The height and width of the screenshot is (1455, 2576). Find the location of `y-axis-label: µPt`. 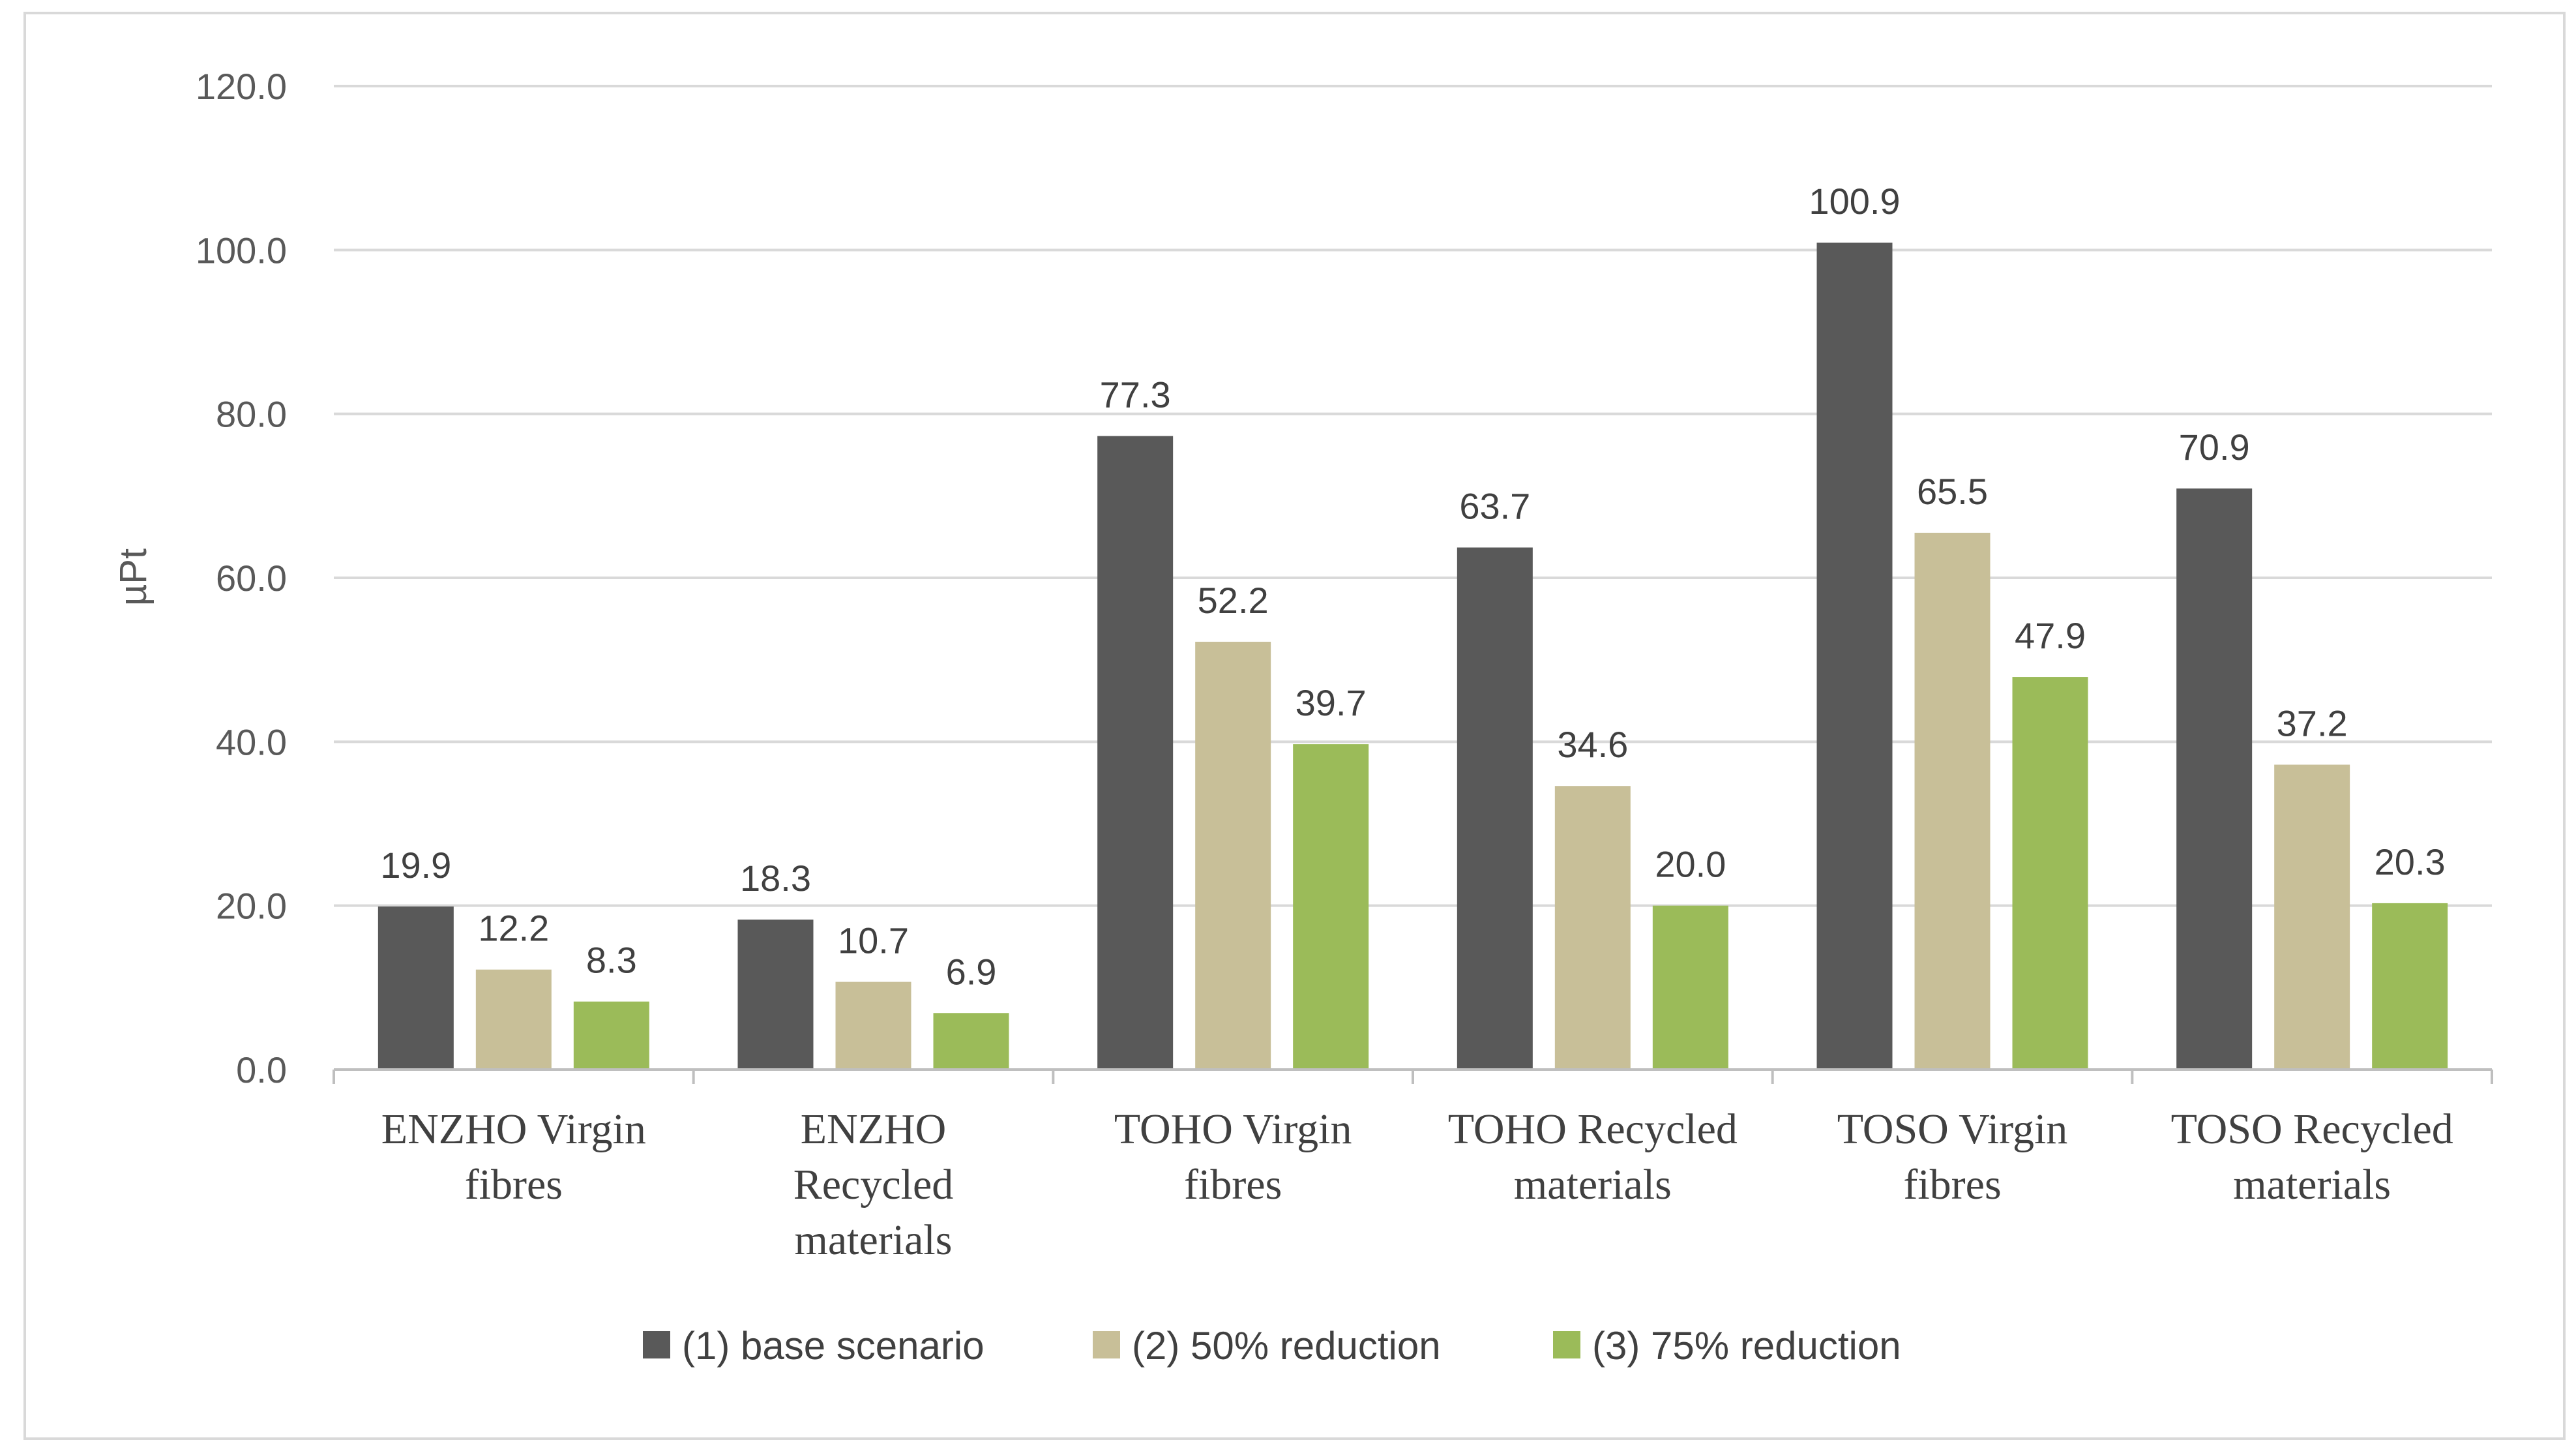

y-axis-label: µPt is located at coordinates (133, 577).